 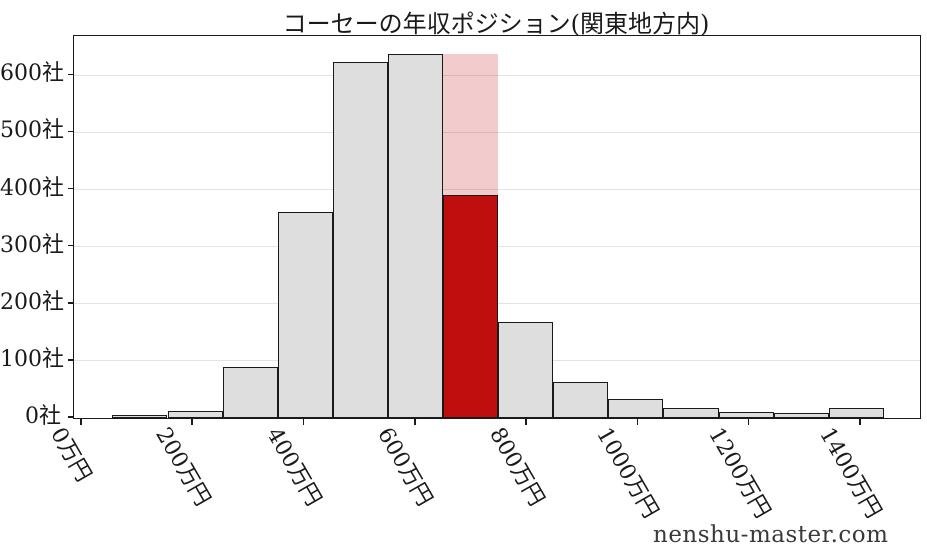 I want to click on y-tick-label: 500社, so click(x=32, y=131).